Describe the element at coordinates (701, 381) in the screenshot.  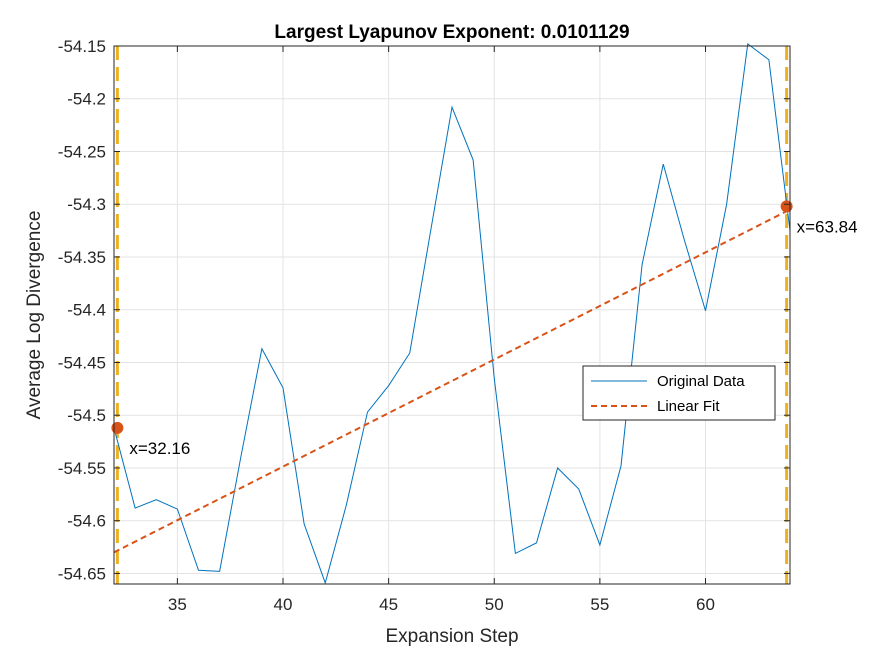
I see `legend-label: Original Data` at that location.